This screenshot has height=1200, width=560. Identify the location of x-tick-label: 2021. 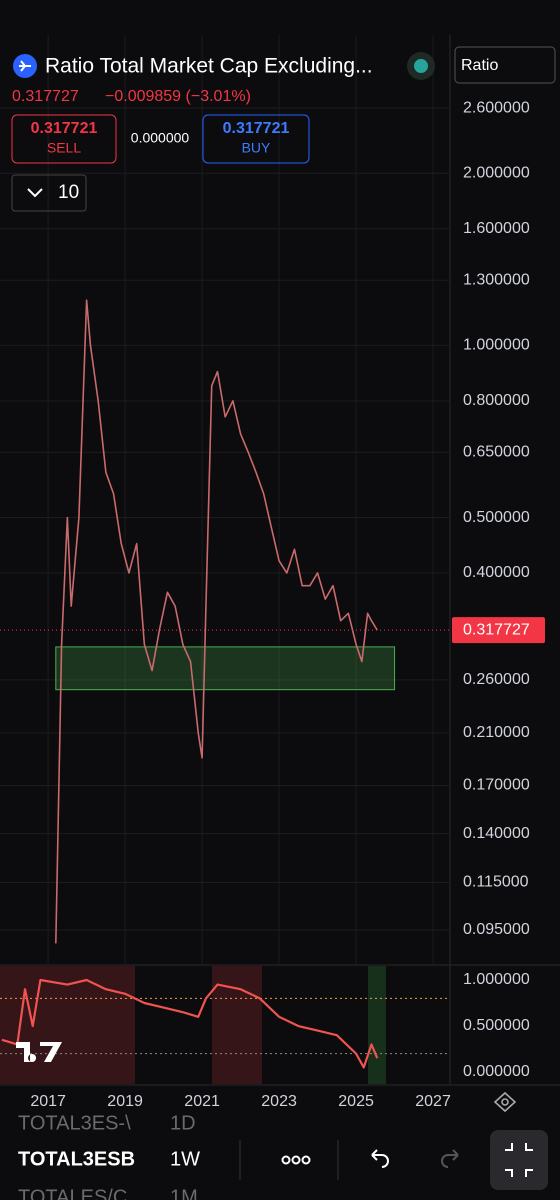
(202, 1101).